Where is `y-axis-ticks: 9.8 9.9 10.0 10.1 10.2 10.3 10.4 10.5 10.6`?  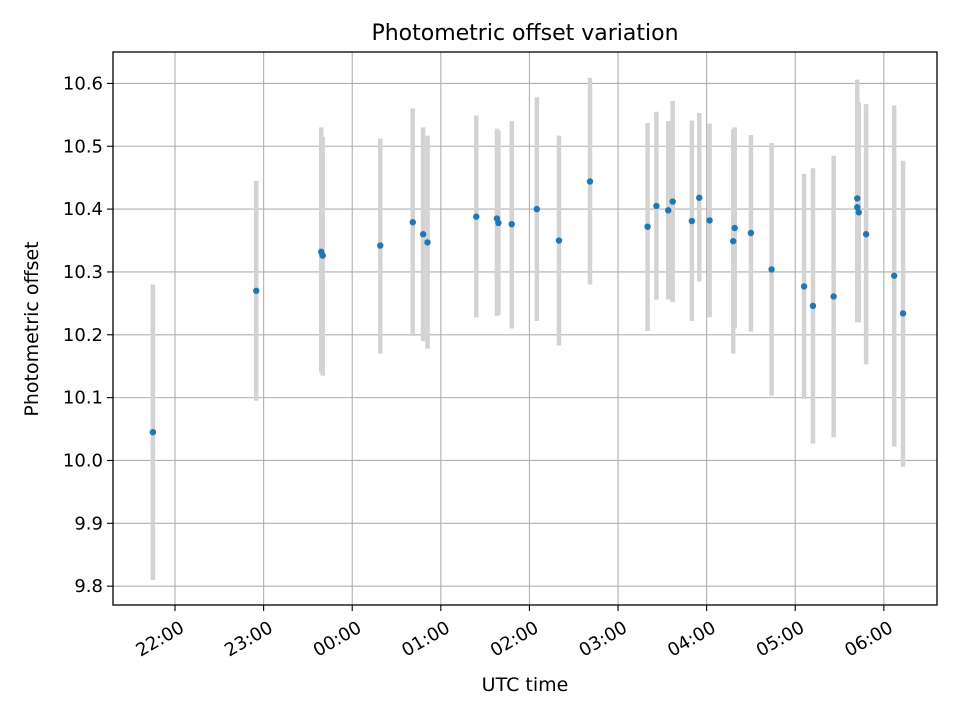 y-axis-ticks: 9.8 9.9 10.0 10.1 10.2 10.3 10.4 10.5 10.6 is located at coordinates (88, 335).